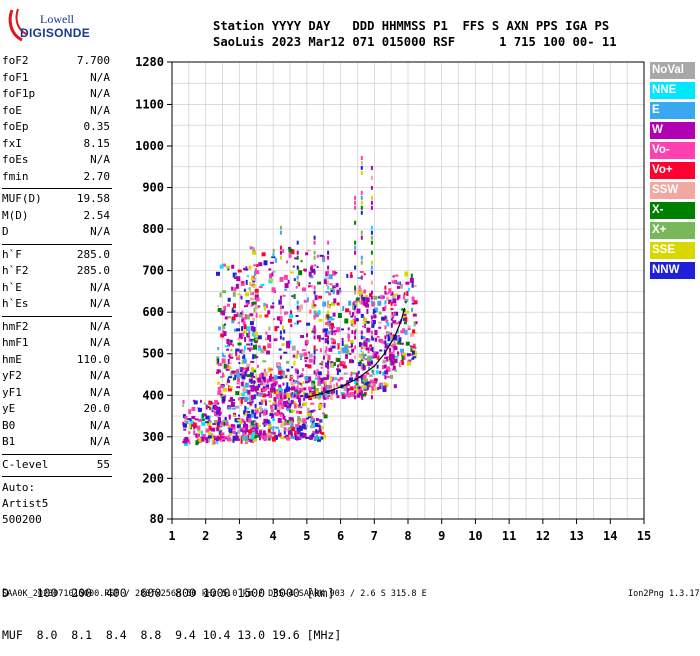 The height and width of the screenshot is (656, 700). What do you see at coordinates (672, 170) in the screenshot?
I see `legend-item: Vo+` at bounding box center [672, 170].